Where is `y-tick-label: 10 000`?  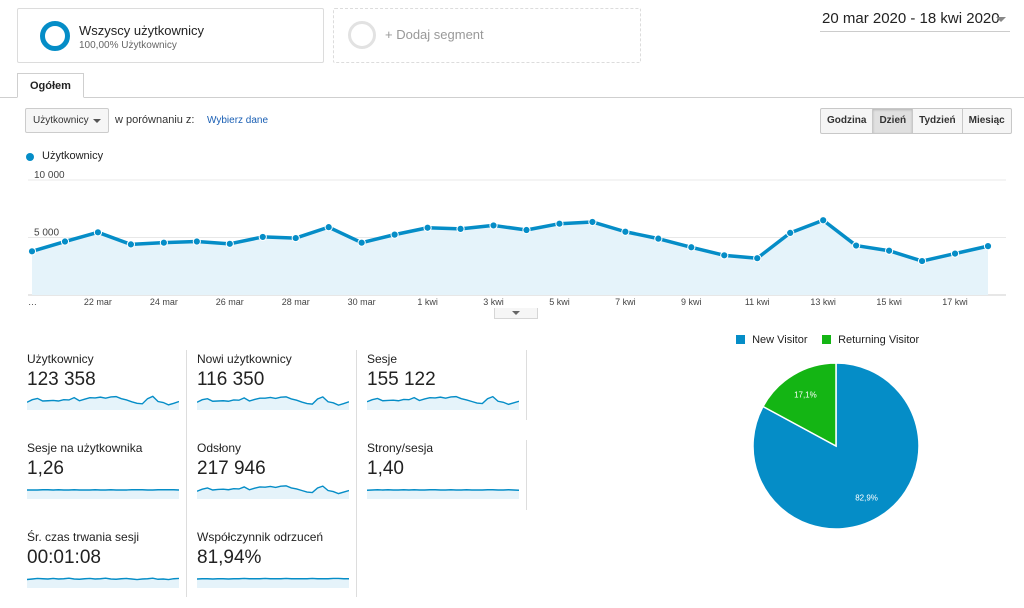
y-tick-label: 10 000 is located at coordinates (49, 175).